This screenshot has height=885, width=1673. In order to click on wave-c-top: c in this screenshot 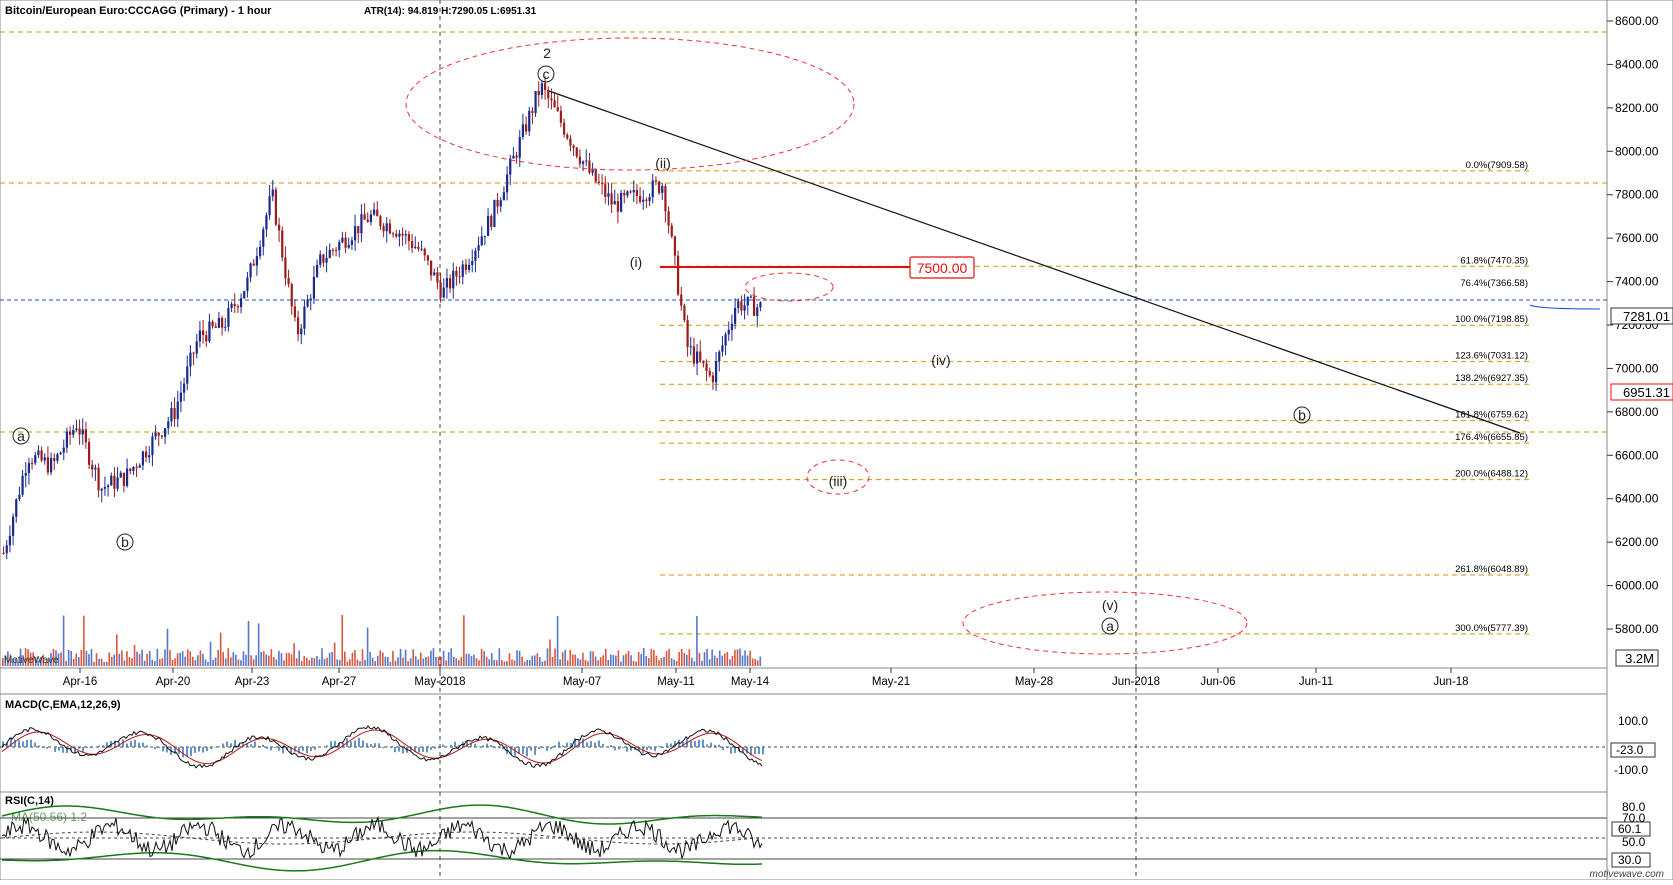, I will do `click(546, 74)`.